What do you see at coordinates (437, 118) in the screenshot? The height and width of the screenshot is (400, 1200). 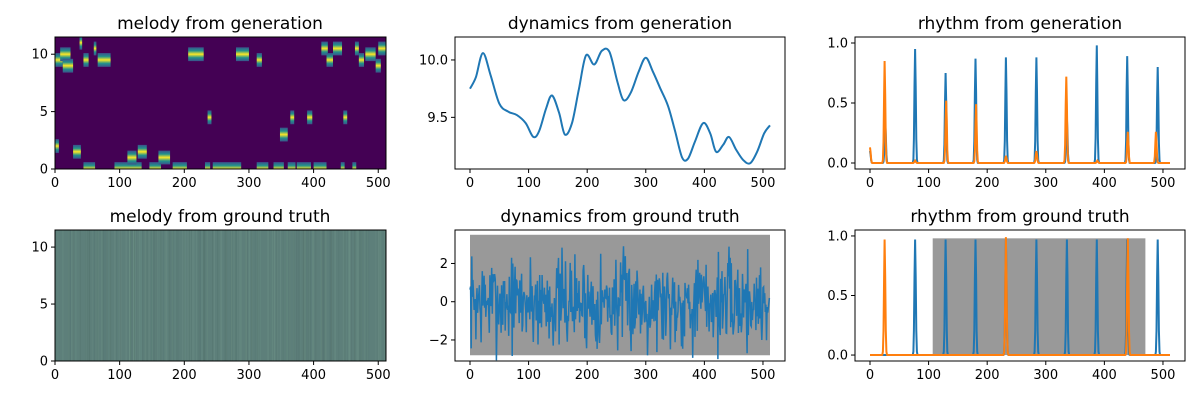 I see `y-tick-label: 9.5` at bounding box center [437, 118].